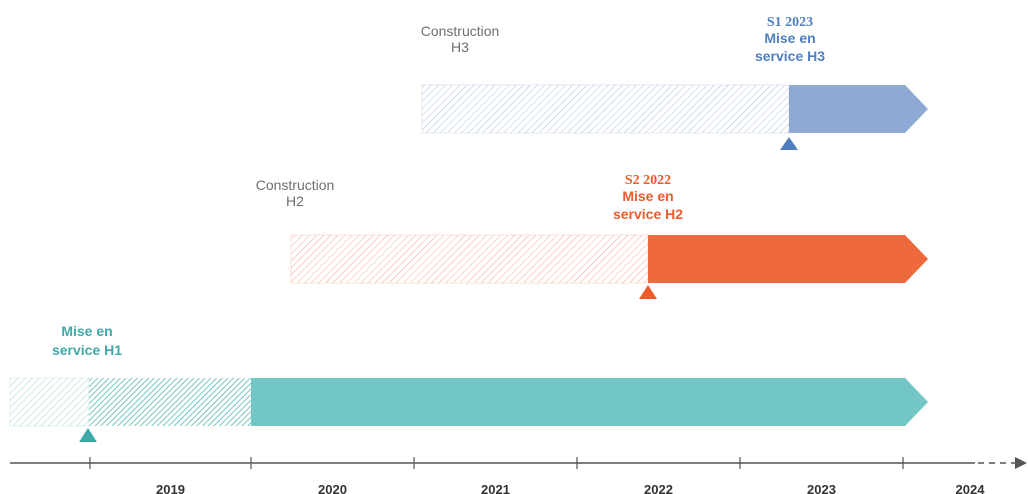 The image size is (1028, 494). What do you see at coordinates (648, 180) in the screenshot?
I see `label: S2 2022` at bounding box center [648, 180].